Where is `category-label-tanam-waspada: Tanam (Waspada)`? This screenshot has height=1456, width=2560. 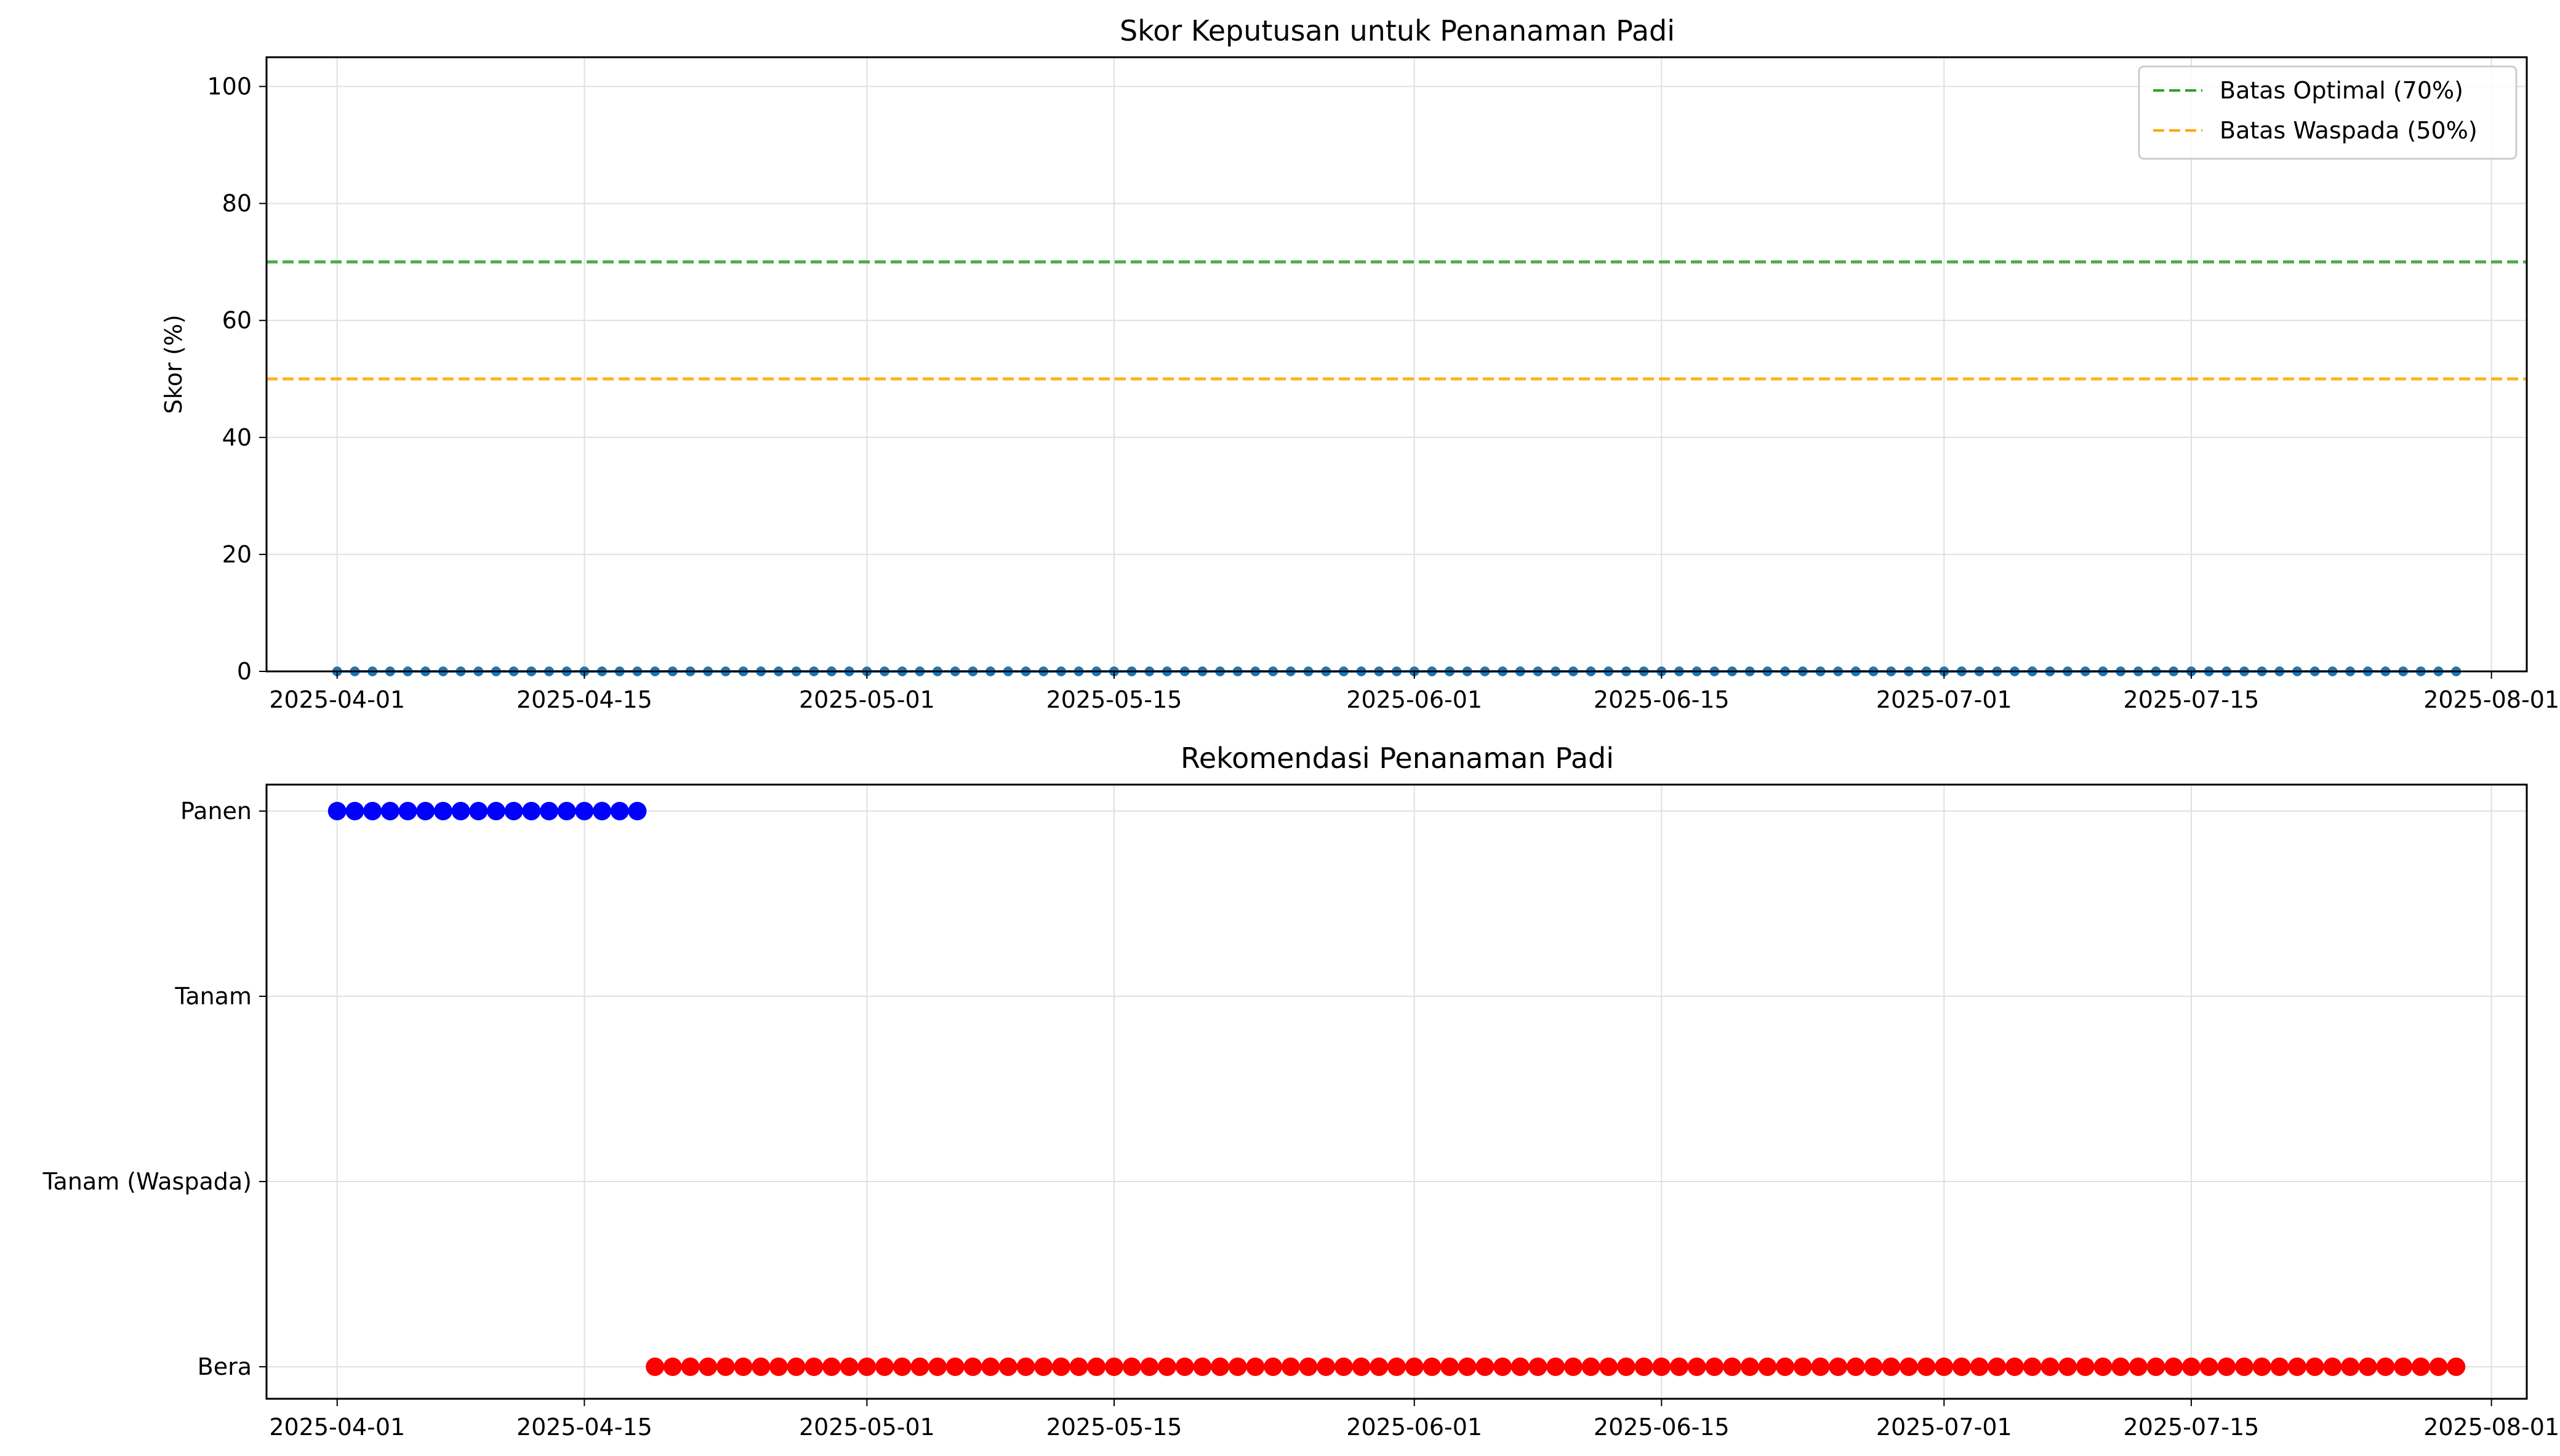 category-label-tanam-waspada: Tanam (Waspada) is located at coordinates (147, 1181).